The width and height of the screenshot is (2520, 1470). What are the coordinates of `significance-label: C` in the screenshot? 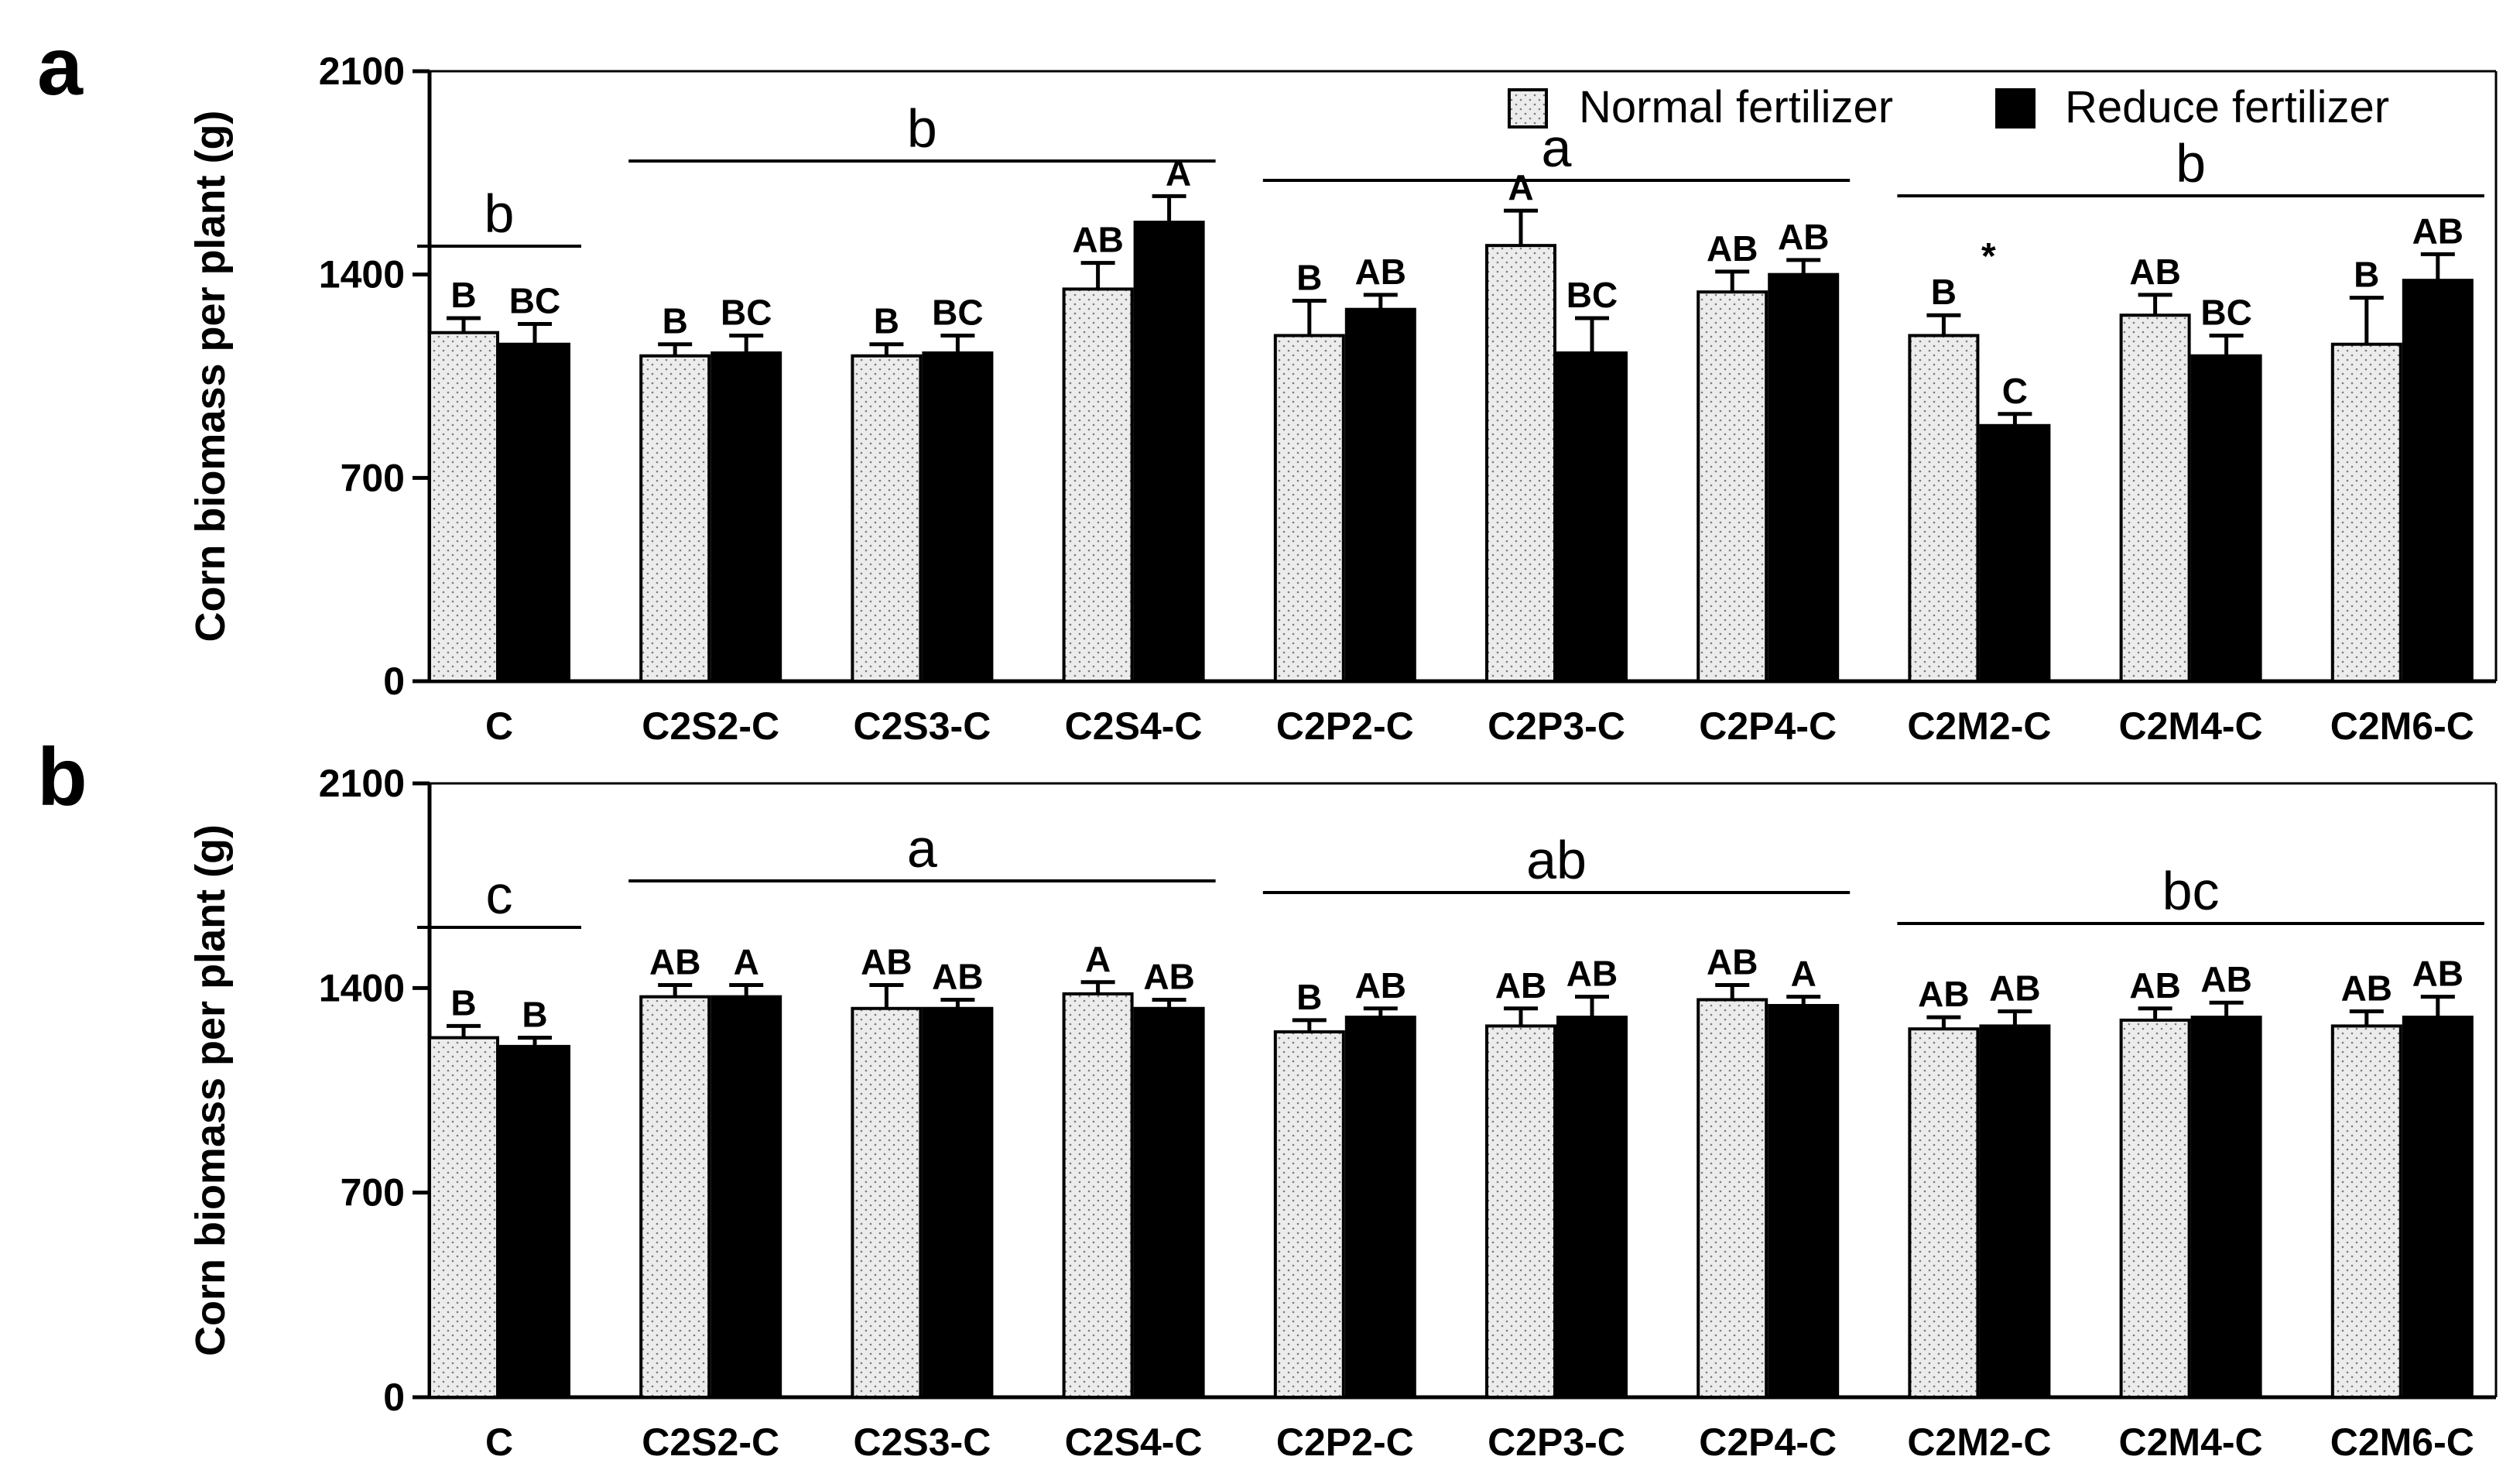 It's located at (2015, 391).